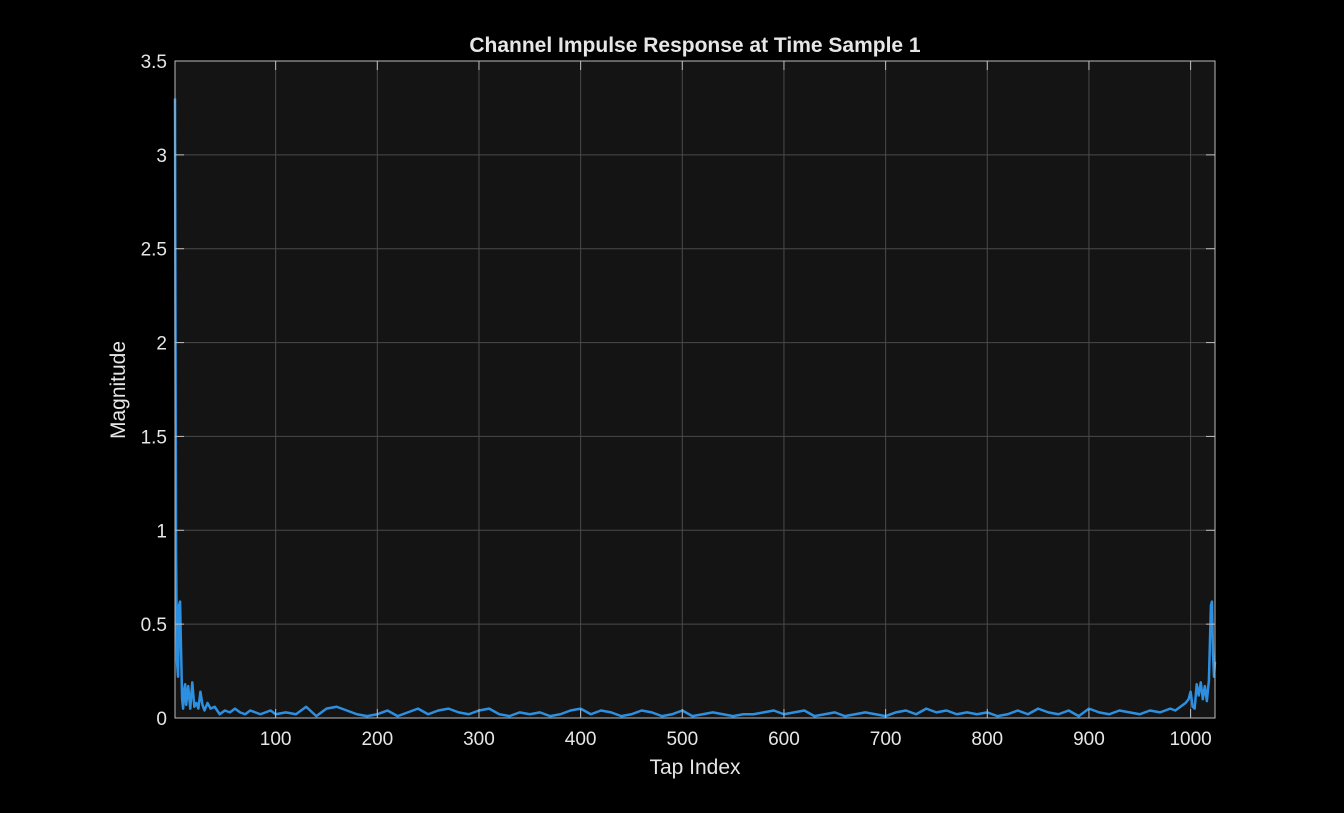 The width and height of the screenshot is (1344, 813). I want to click on x-tick-label: 400, so click(581, 739).